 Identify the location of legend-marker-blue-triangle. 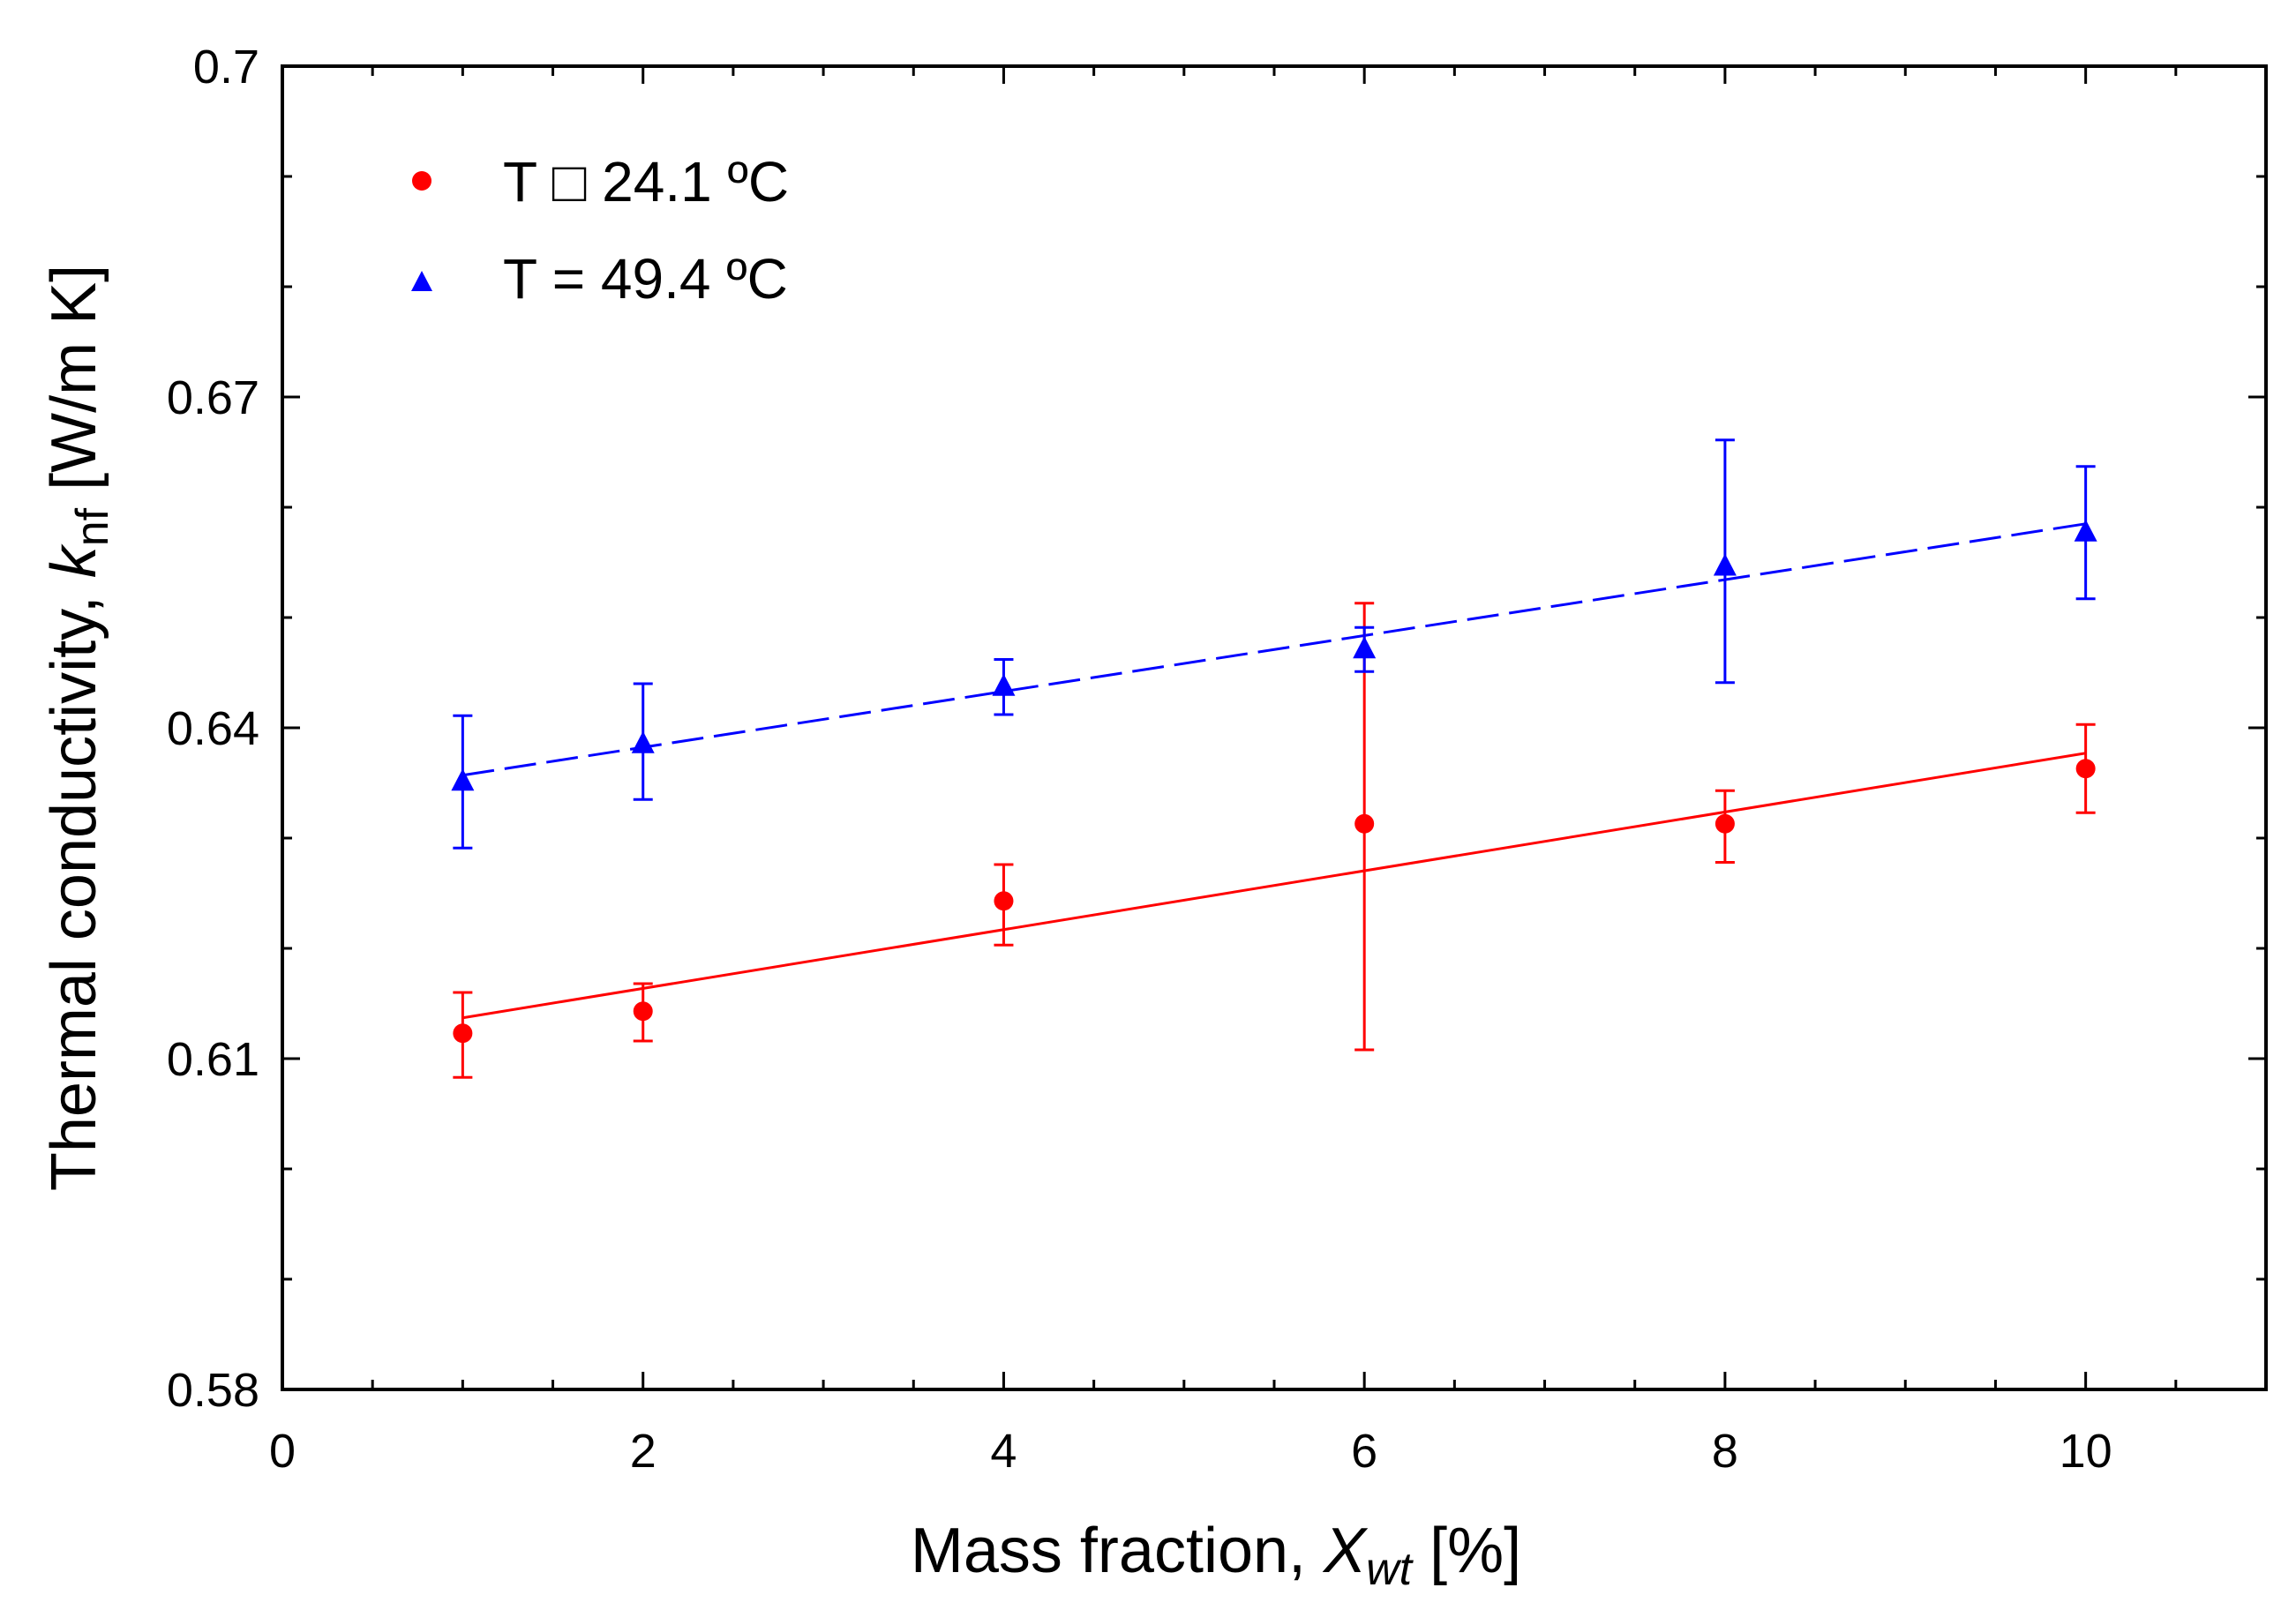
(421, 281).